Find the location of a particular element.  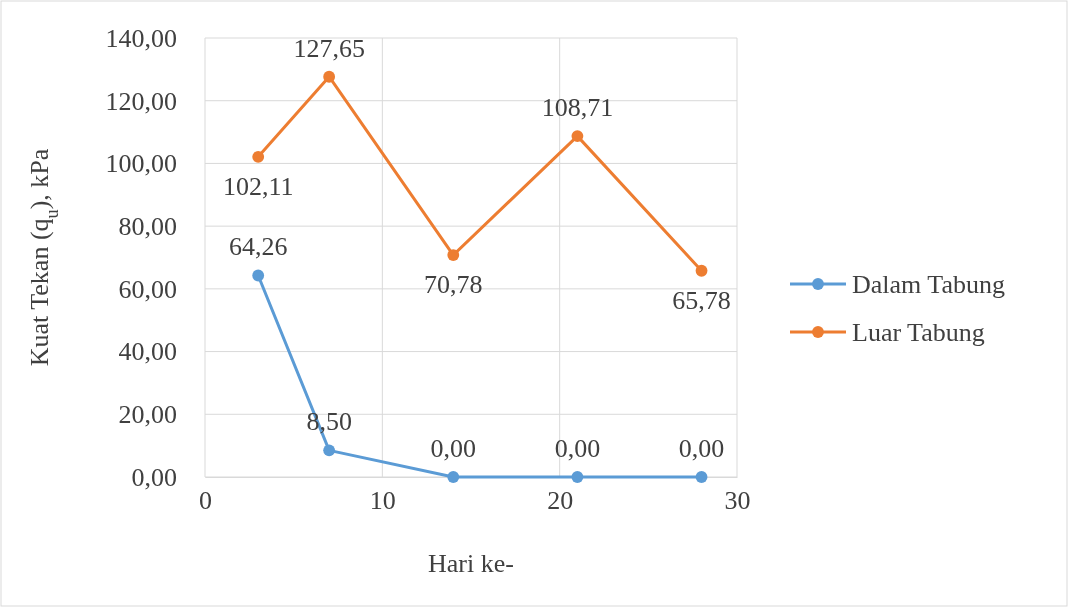

y-tick-label: 80,00 is located at coordinates (147, 226).